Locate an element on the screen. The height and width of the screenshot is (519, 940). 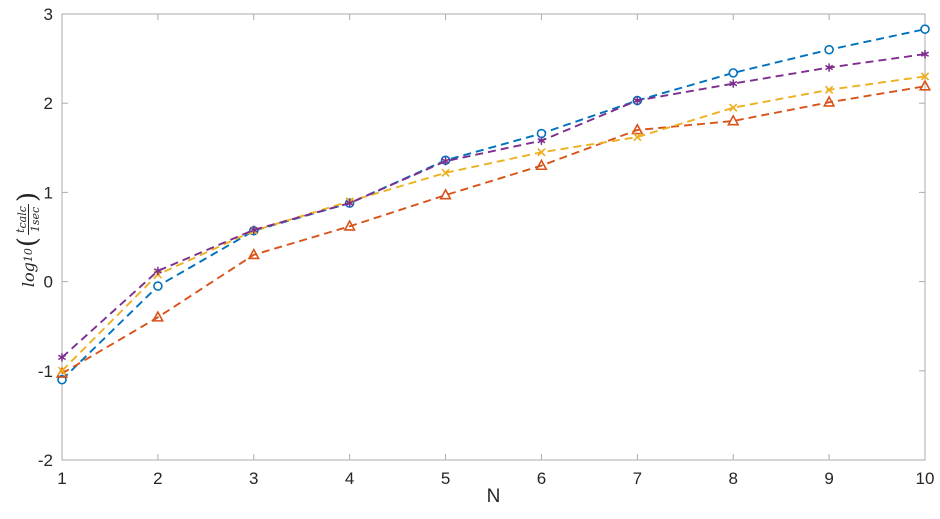
x-axis-label: N is located at coordinates (493, 496).